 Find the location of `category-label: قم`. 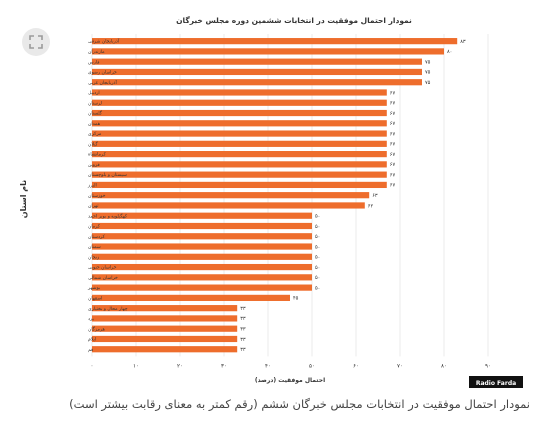

category-label: قم is located at coordinates (90, 350).